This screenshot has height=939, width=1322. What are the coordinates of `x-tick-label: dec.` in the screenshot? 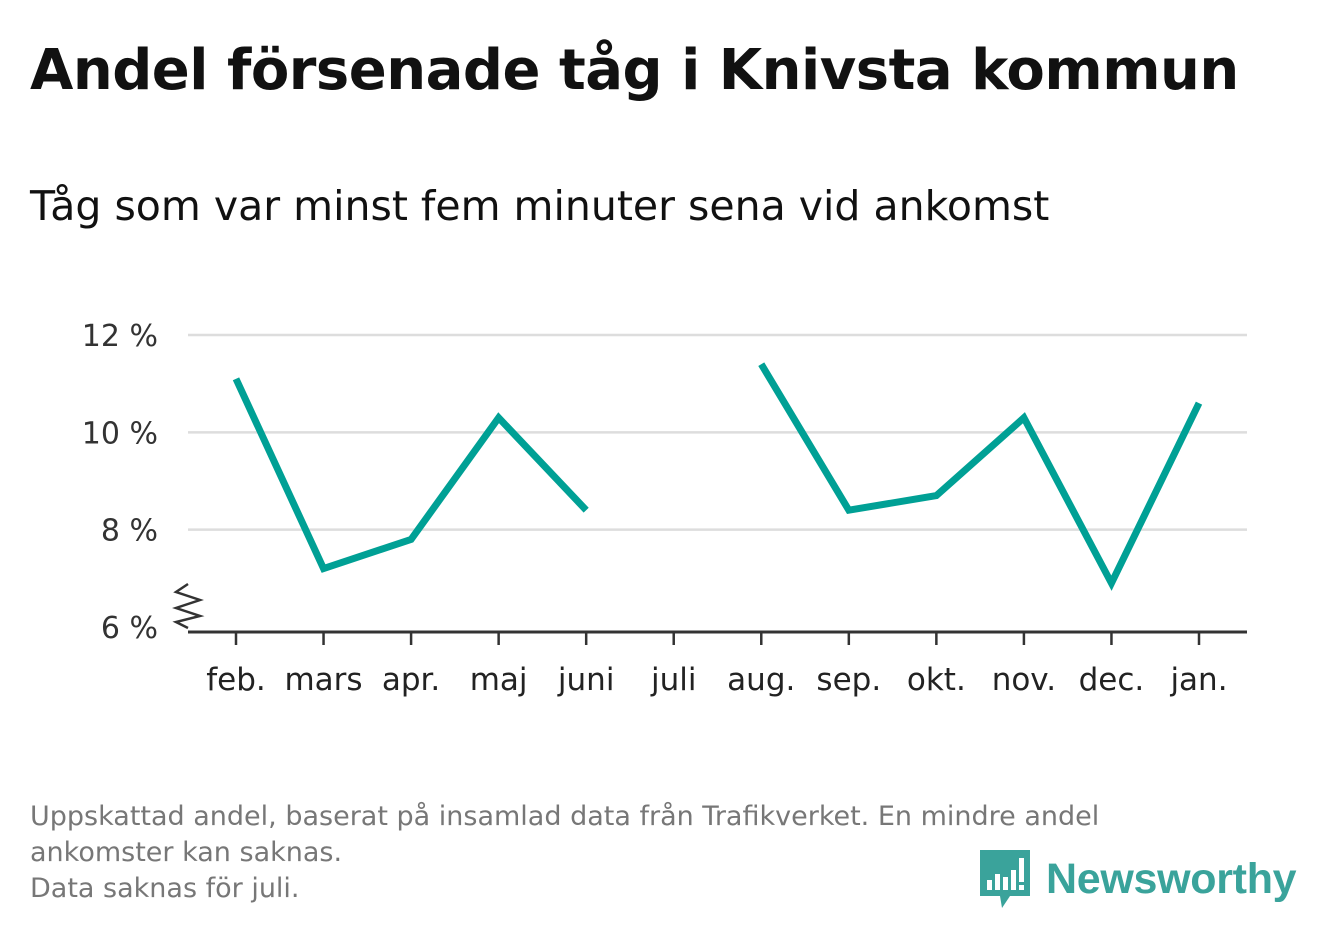 It's located at (1112, 680).